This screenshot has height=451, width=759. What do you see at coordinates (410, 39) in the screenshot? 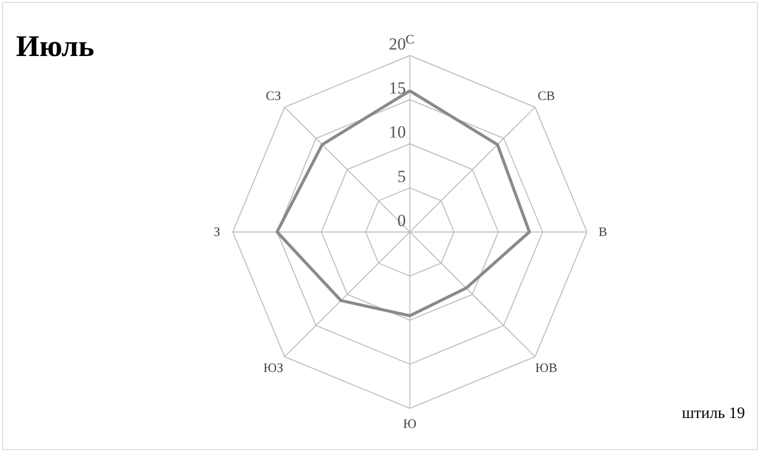
I see `spoke-label: С` at bounding box center [410, 39].